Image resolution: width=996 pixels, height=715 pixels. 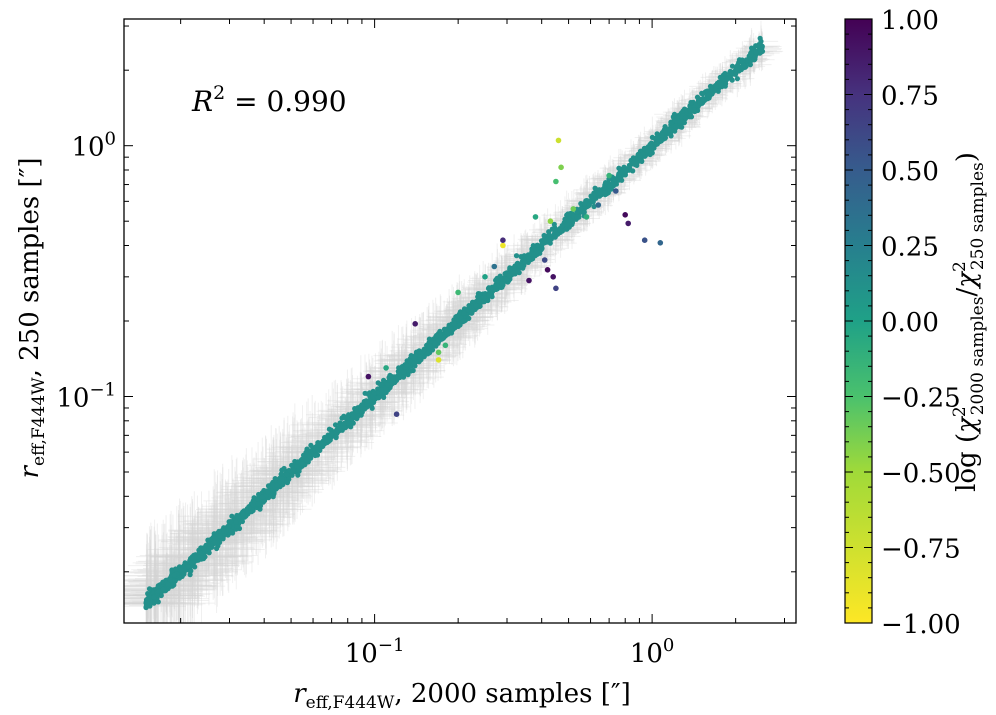 What do you see at coordinates (375, 652) in the screenshot?
I see `x-tick-label: 10−1` at bounding box center [375, 652].